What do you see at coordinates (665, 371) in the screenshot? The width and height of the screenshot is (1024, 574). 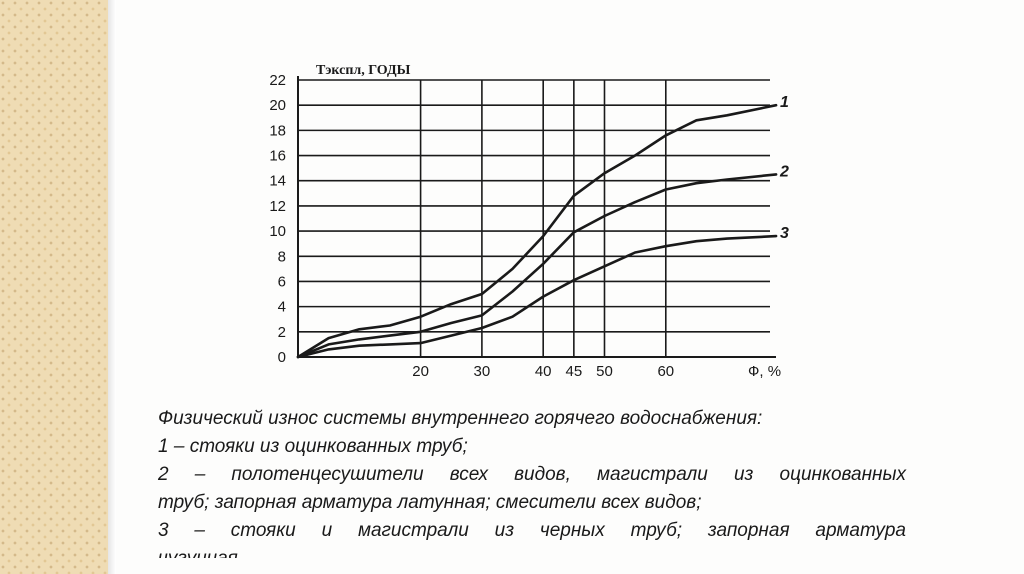 I see `x-tick-60: 60` at bounding box center [665, 371].